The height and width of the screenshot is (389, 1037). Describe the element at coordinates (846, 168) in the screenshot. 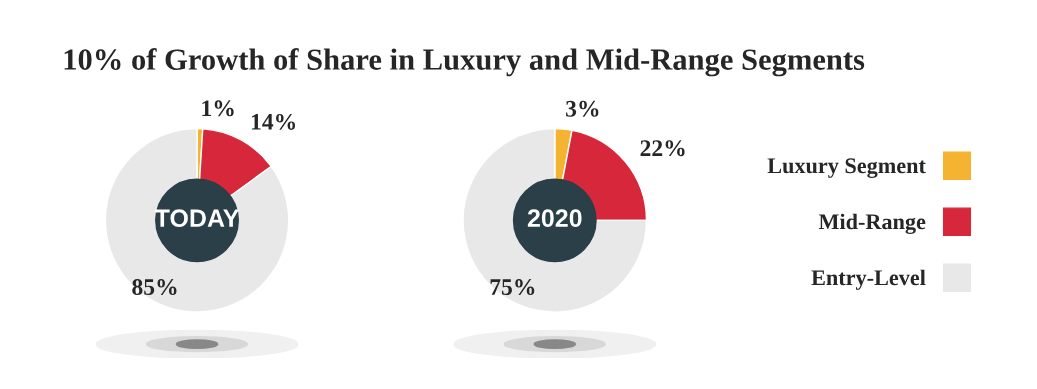

I see `legend-label: Luxury Segment` at that location.